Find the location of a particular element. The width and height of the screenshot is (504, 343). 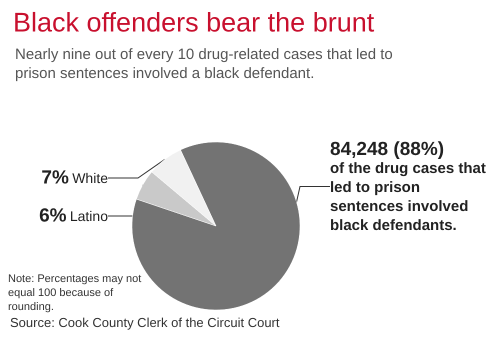

text: Note: Percentages may not equal 100 because of rounding. is located at coordinates (75, 293).